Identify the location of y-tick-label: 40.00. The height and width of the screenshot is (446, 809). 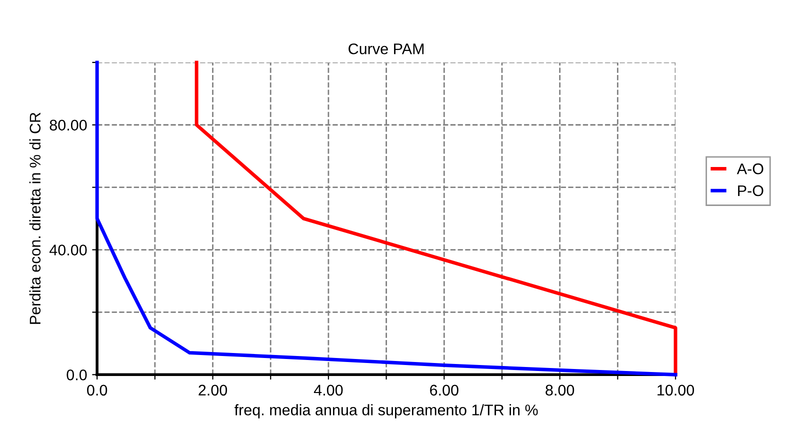
(68, 250).